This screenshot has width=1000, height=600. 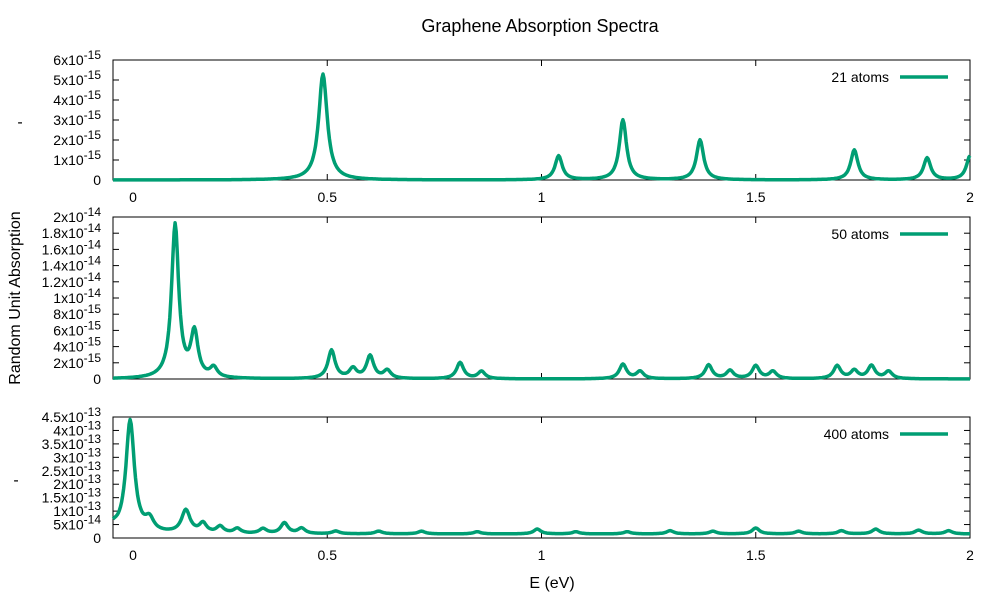 What do you see at coordinates (540, 26) in the screenshot?
I see `chart-title: Graphene Absorption Spectra` at bounding box center [540, 26].